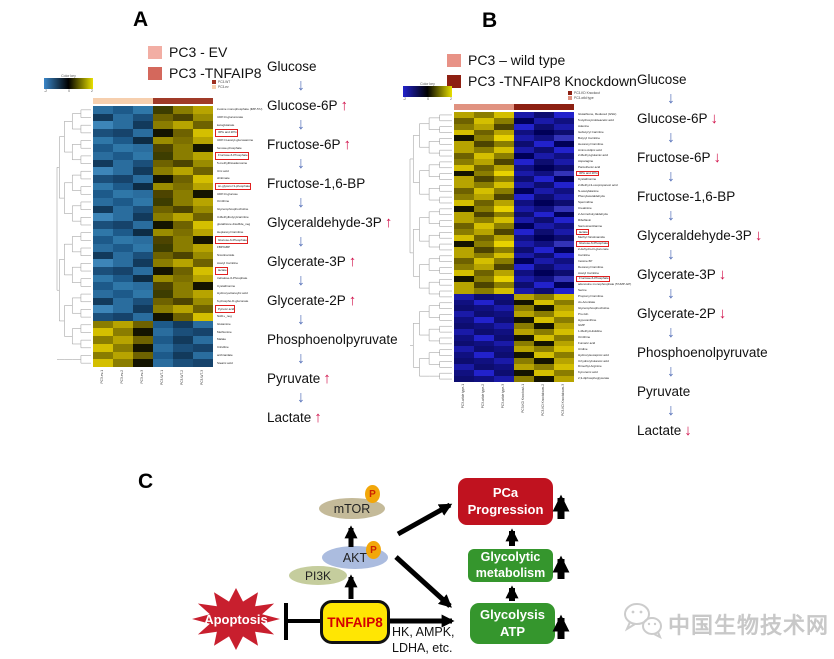 The height and width of the screenshot is (659, 834). Describe the element at coordinates (183, 387) in the screenshot. I see `heatmap-column-label: PC3-WT-2` at that location.